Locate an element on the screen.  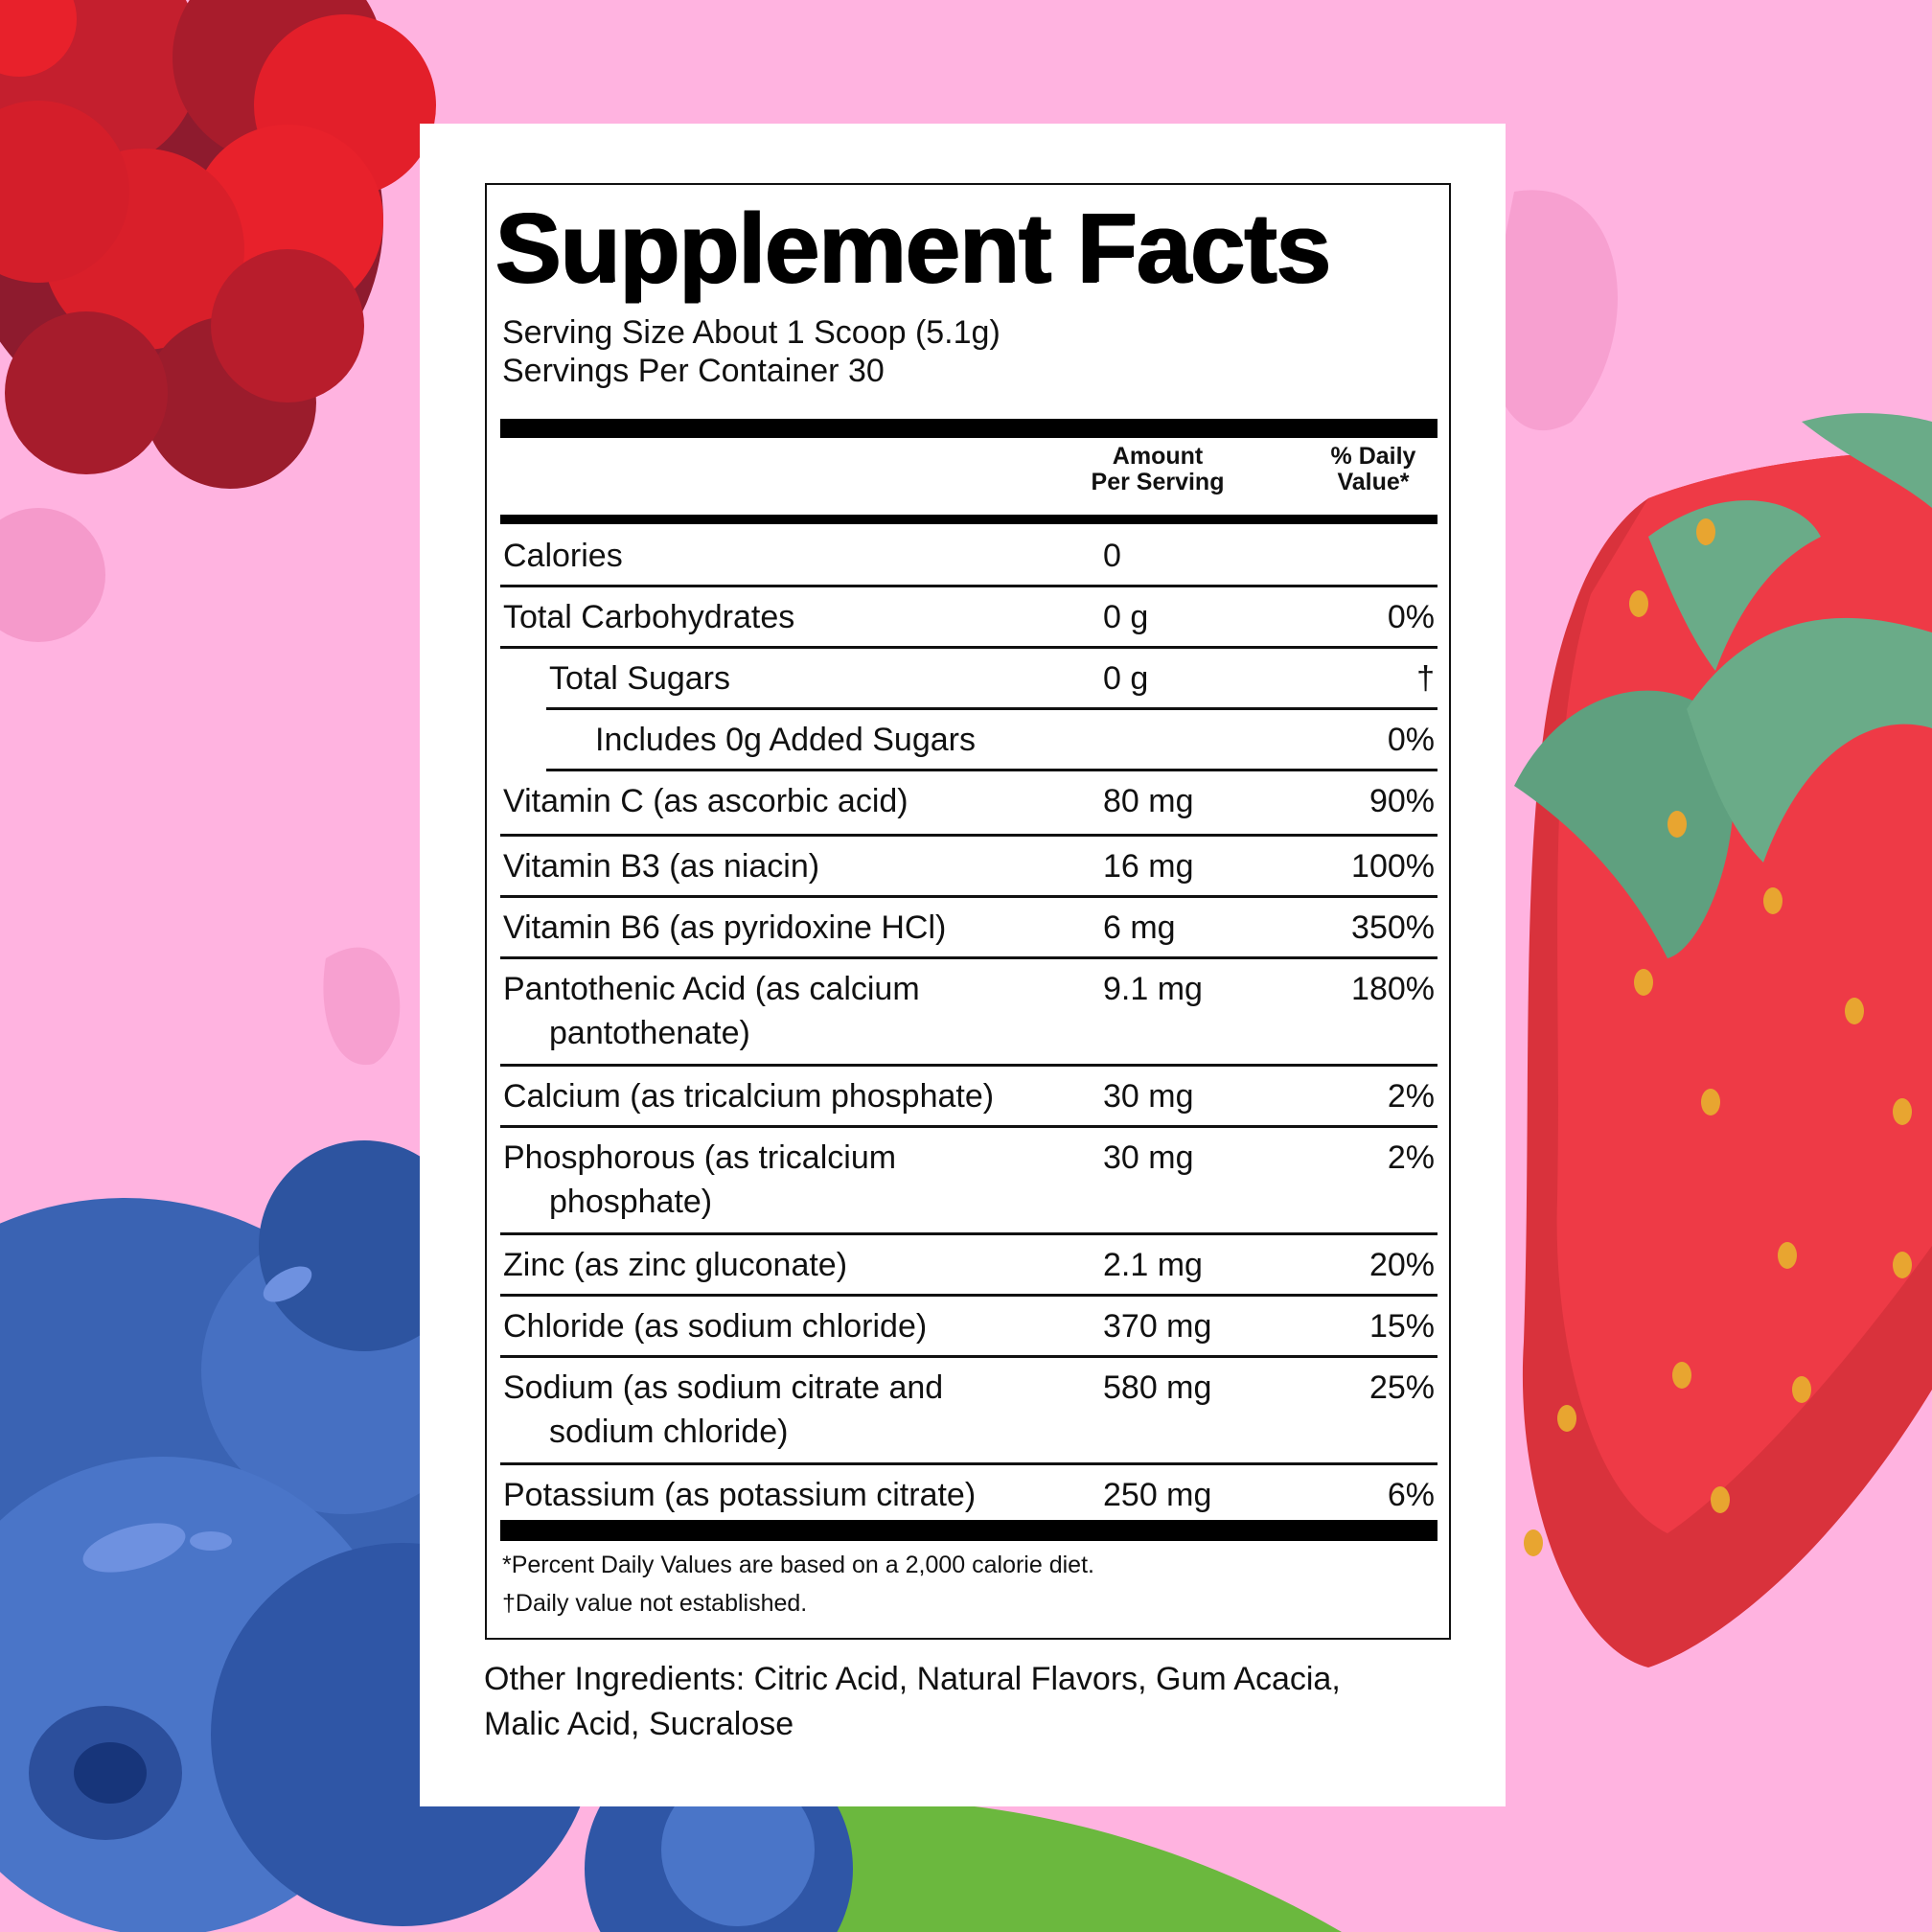
header-daily-value: % Daily Value* is located at coordinates (1373, 469).